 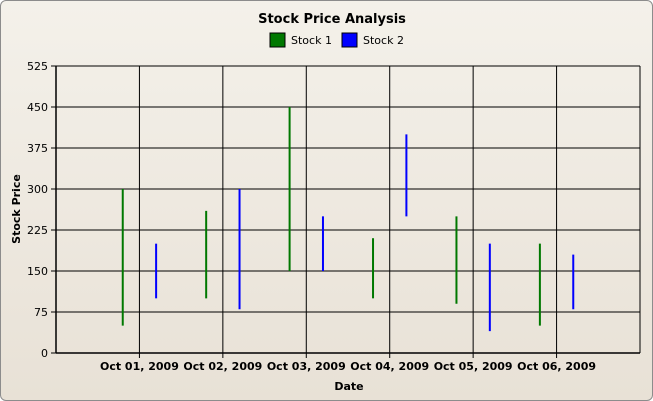 I want to click on x-tick-label: Oct 04, 2009, so click(x=389, y=366).